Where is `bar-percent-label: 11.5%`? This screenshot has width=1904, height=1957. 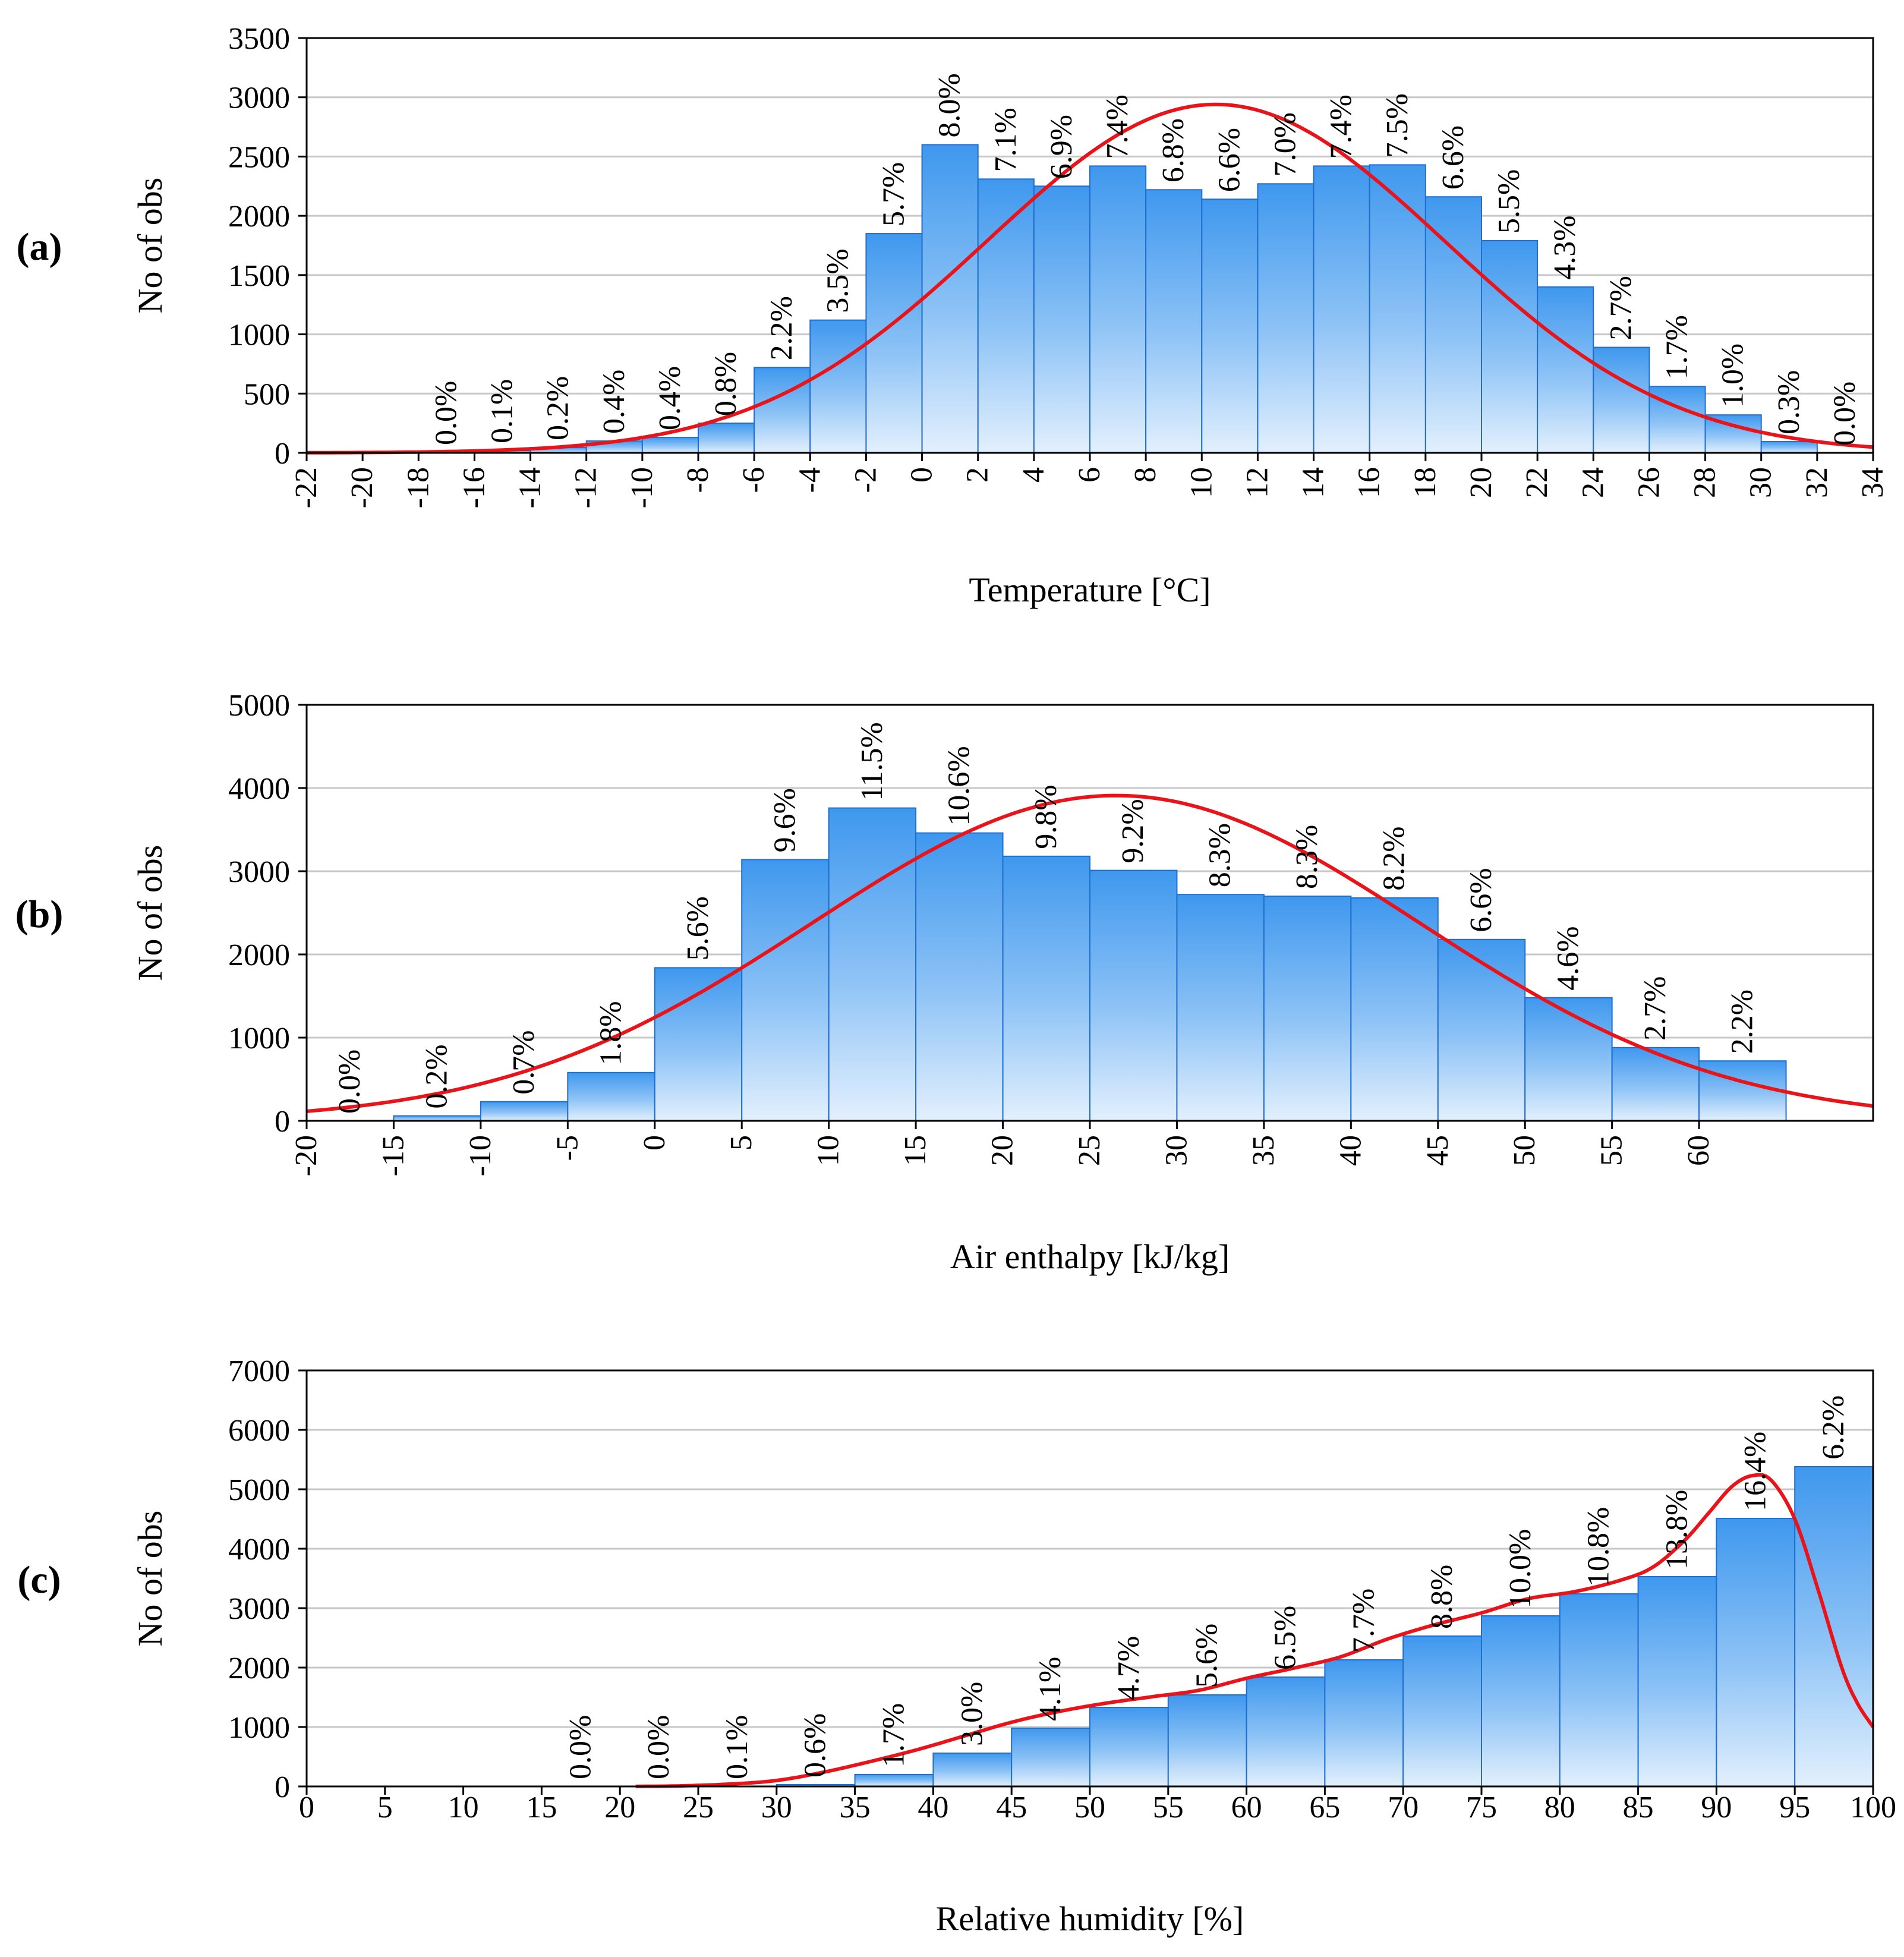
bar-percent-label: 11.5% is located at coordinates (872, 761).